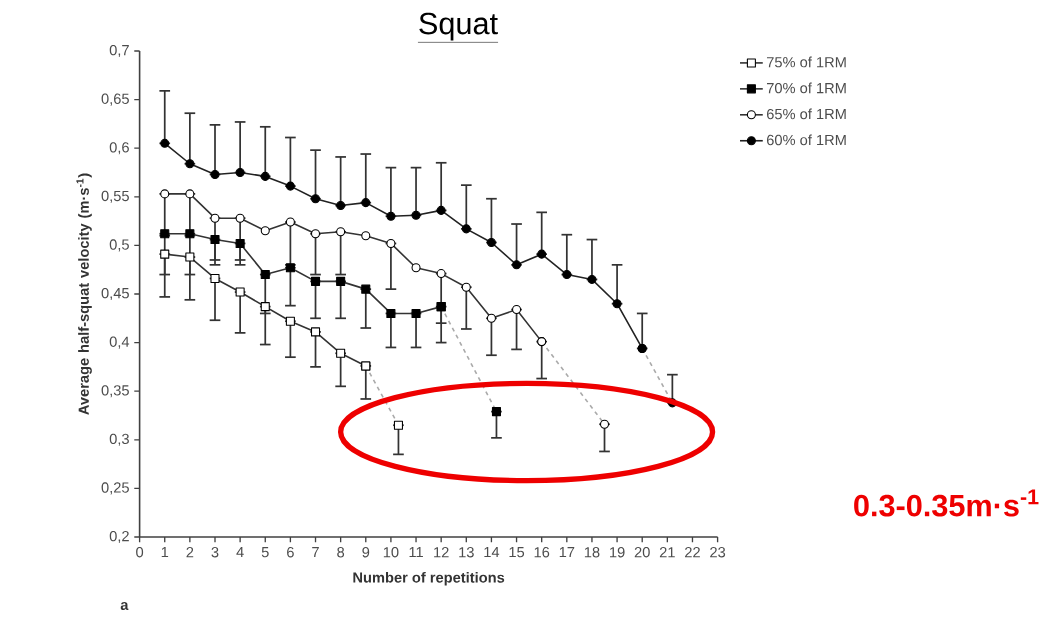 The image size is (1051, 618). I want to click on x-tick-label: 3, so click(215, 552).